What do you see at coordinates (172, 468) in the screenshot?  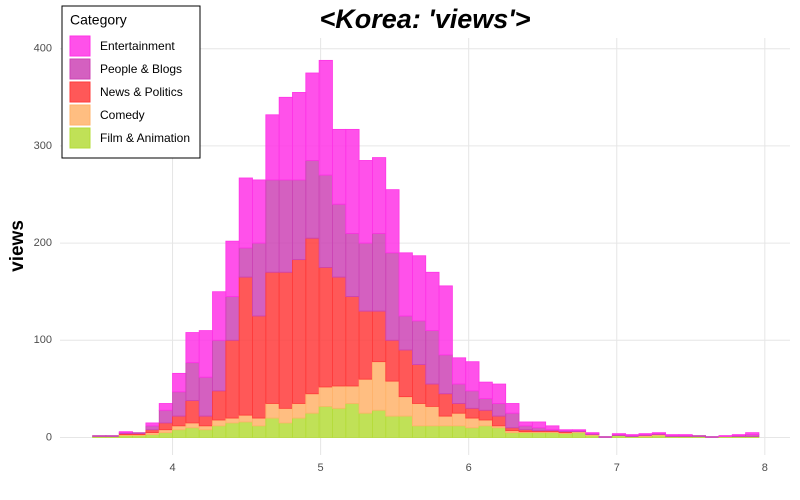 I see `x-tick-label: 4` at bounding box center [172, 468].